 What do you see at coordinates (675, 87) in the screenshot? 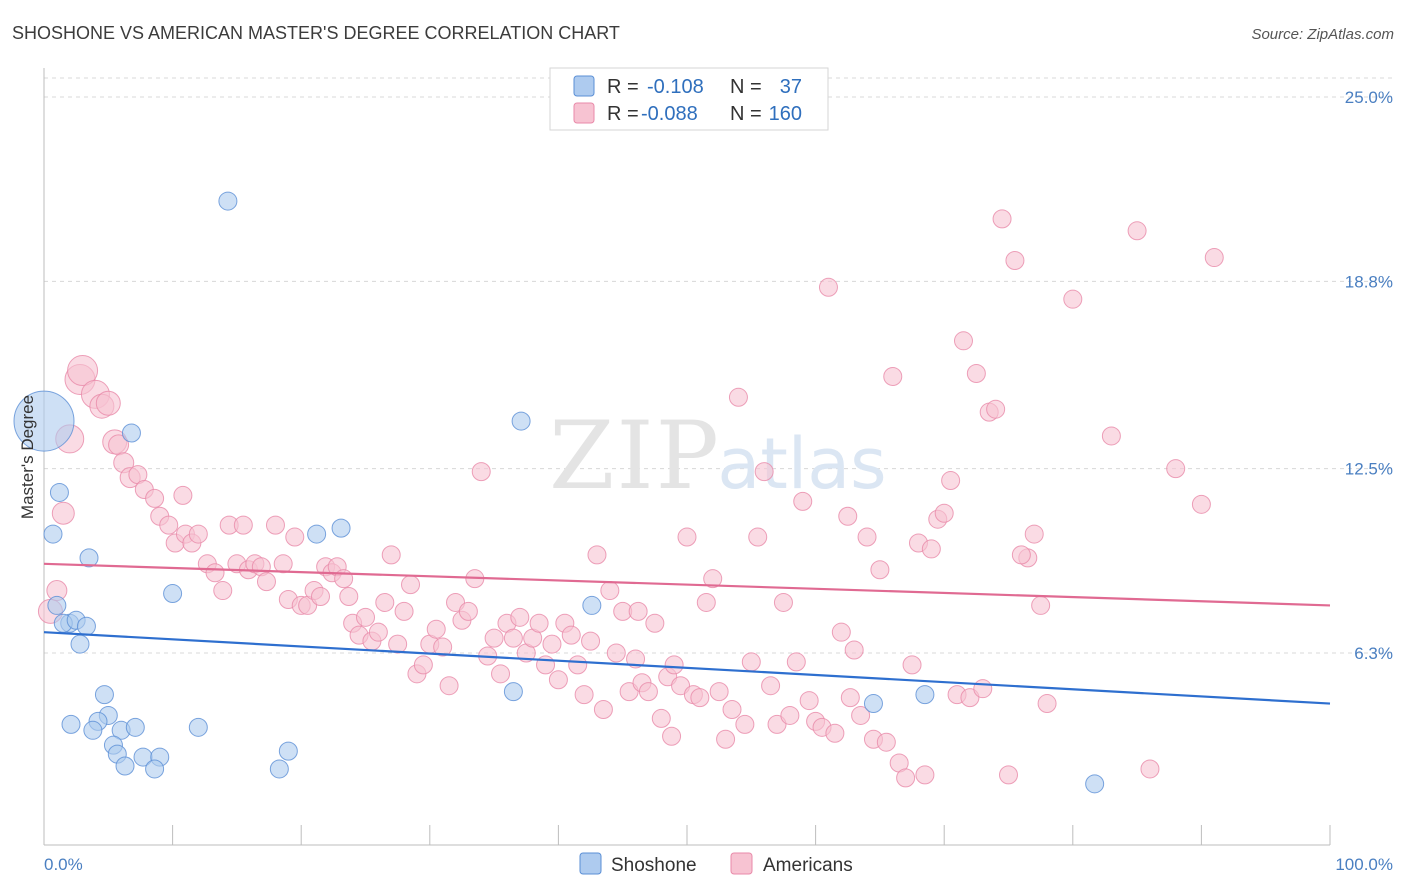
I see `legend-r-value-shoshone: -0.108` at bounding box center [675, 87].